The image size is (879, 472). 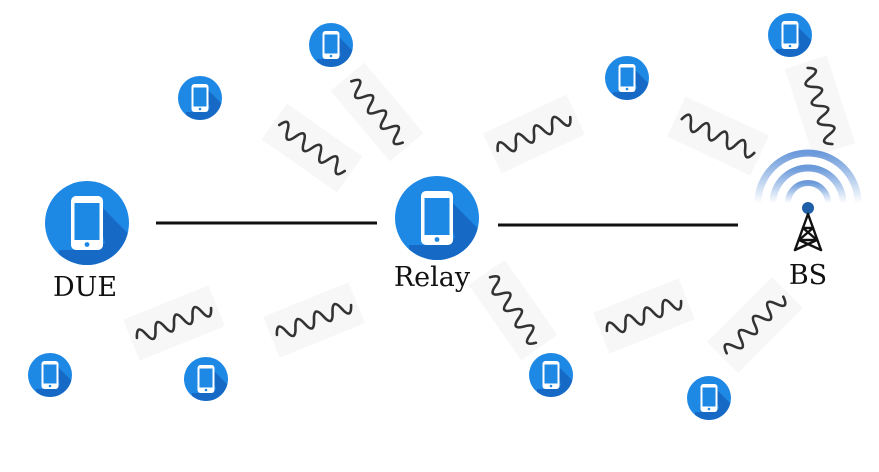 What do you see at coordinates (85, 287) in the screenshot?
I see `due-label: DUE` at bounding box center [85, 287].